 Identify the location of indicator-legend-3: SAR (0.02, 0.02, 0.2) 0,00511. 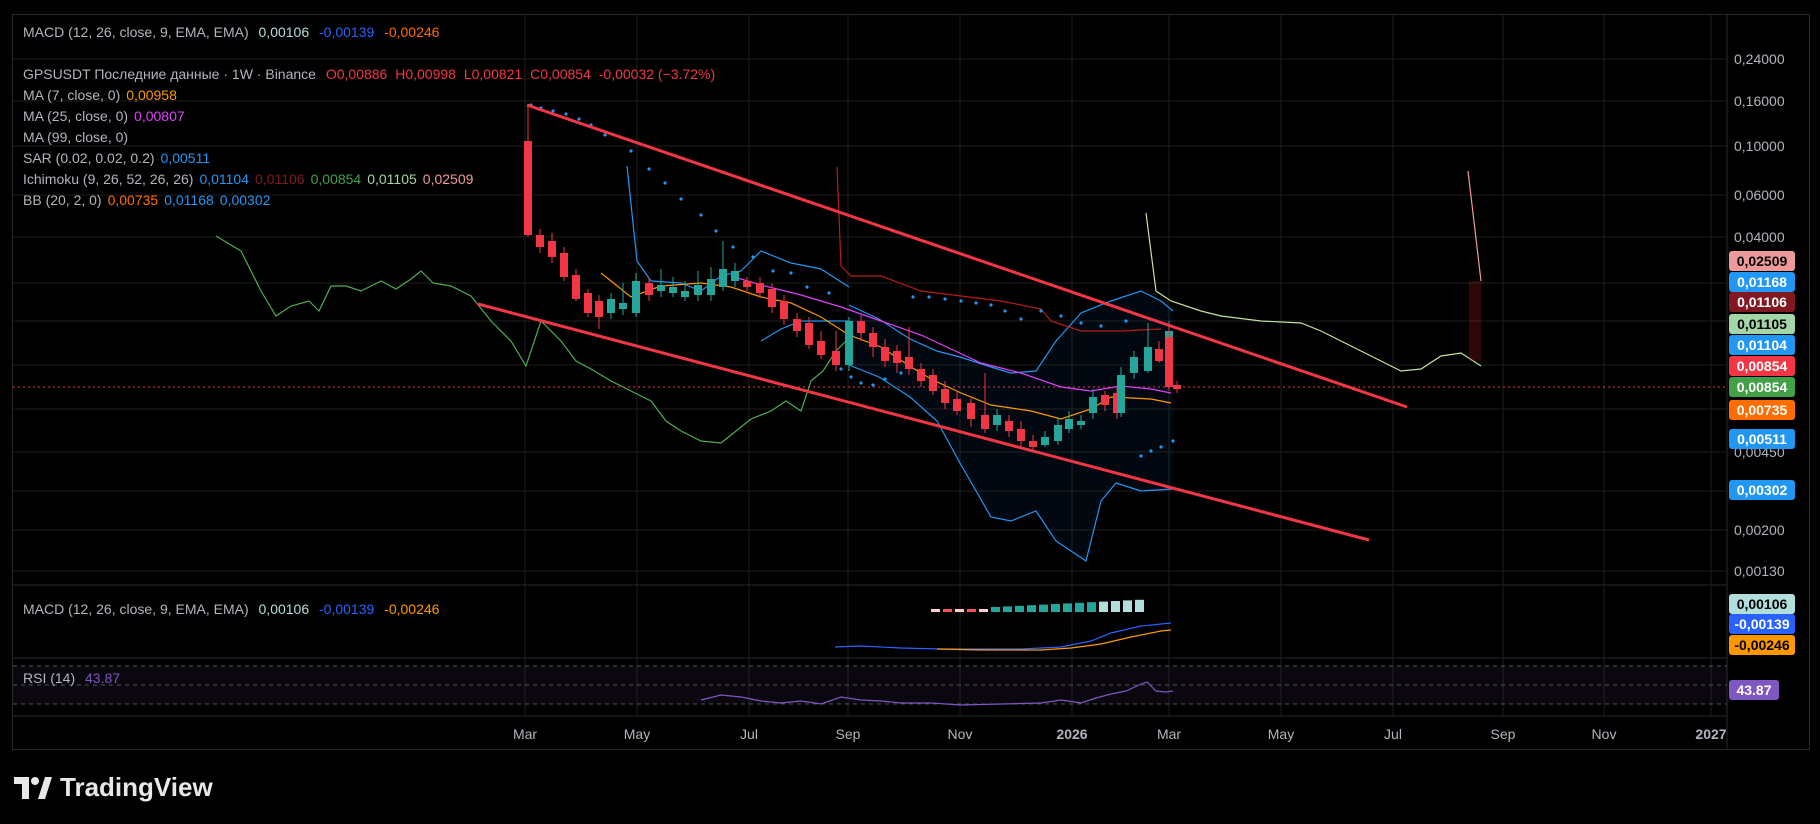
(119, 158).